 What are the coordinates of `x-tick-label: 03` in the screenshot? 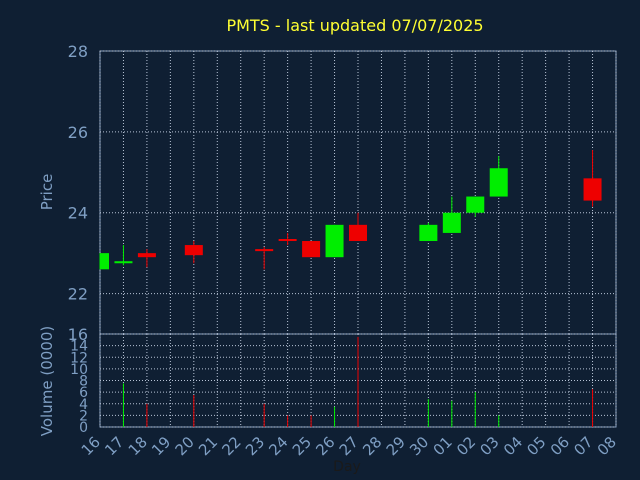 It's located at (489, 446).